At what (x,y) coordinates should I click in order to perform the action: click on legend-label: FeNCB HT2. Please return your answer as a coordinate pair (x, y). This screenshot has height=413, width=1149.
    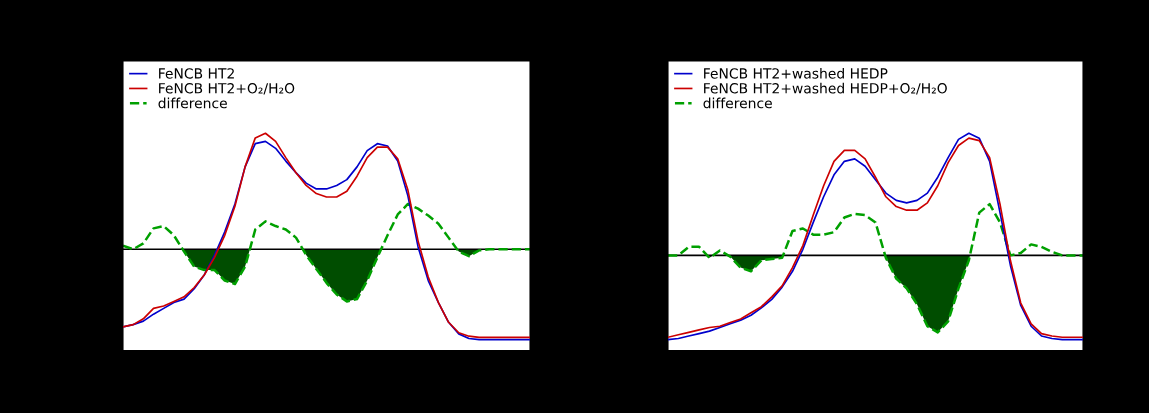
    Looking at the image, I should click on (196, 73).